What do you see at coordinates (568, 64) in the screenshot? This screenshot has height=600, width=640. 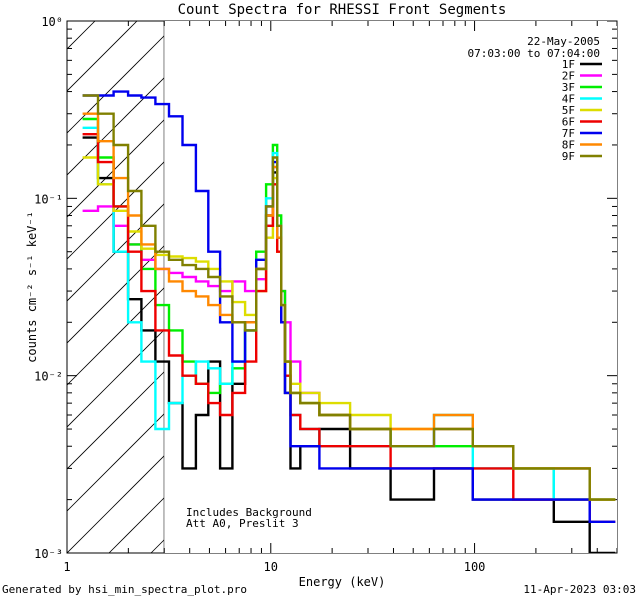 I see `legend-label: 1F` at bounding box center [568, 64].